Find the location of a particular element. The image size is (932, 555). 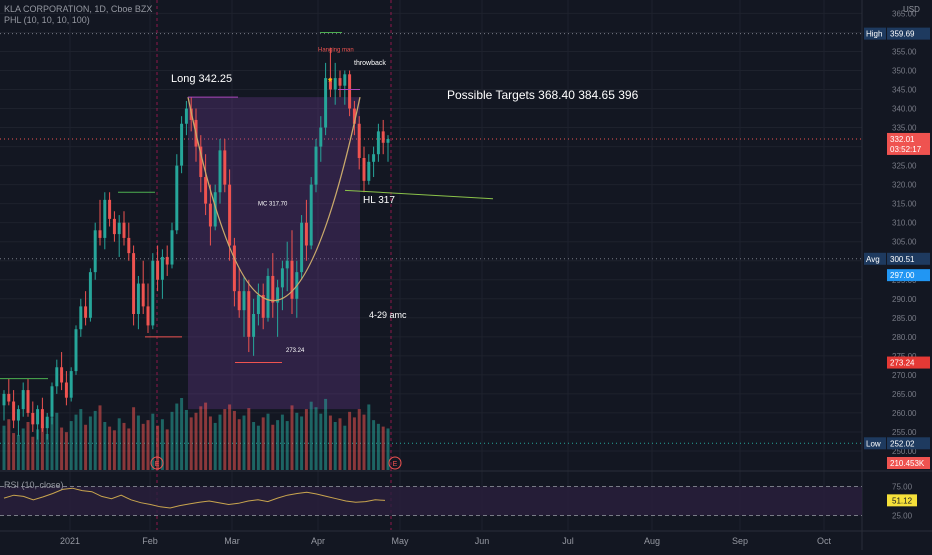

x-tick-label: May is located at coordinates (400, 541).